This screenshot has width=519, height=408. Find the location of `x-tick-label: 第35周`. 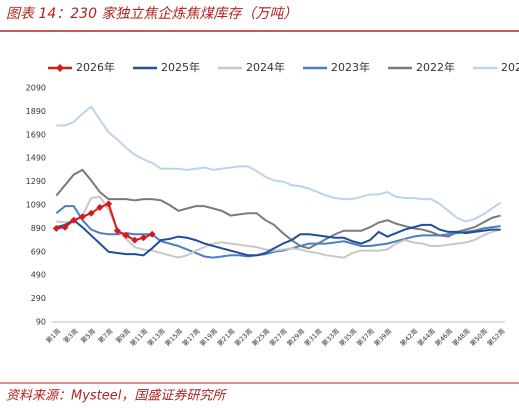

x-tick-label: 第35周 is located at coordinates (347, 336).